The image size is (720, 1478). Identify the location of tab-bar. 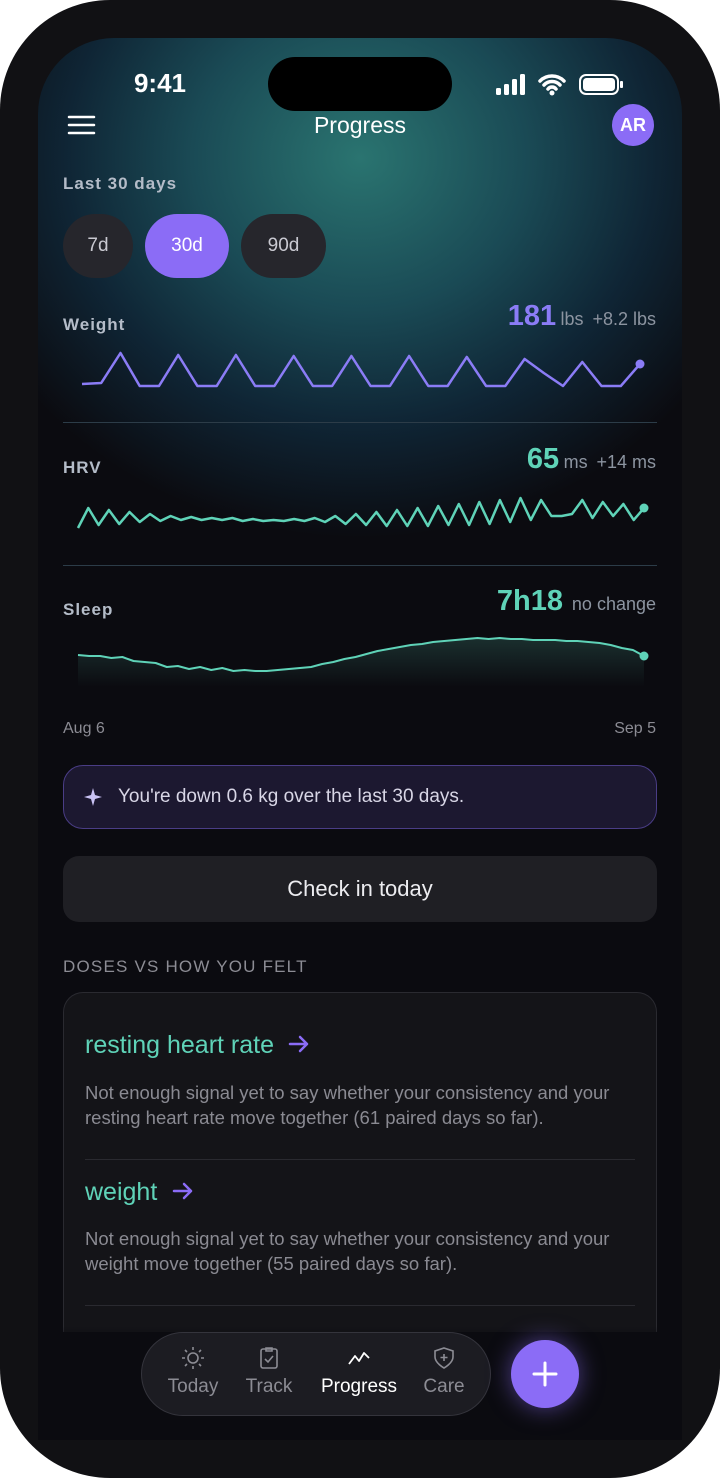
(316, 1374).